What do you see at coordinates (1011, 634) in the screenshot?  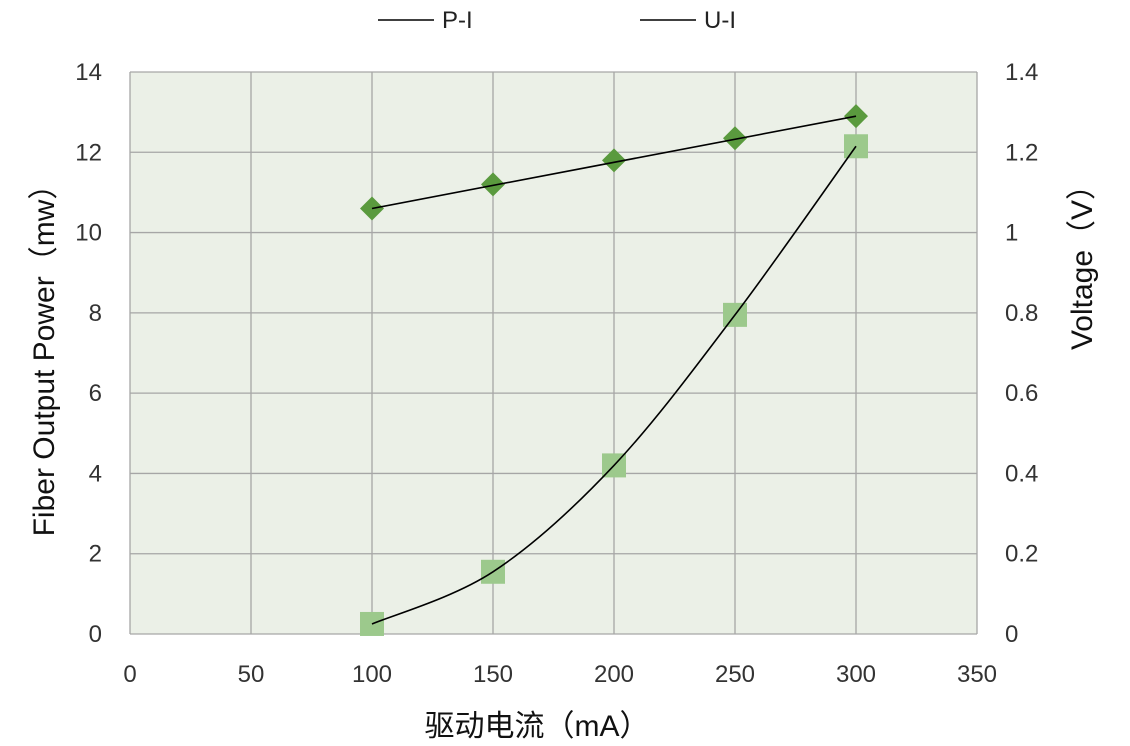 I see `y2-tick-label: 0` at bounding box center [1011, 634].